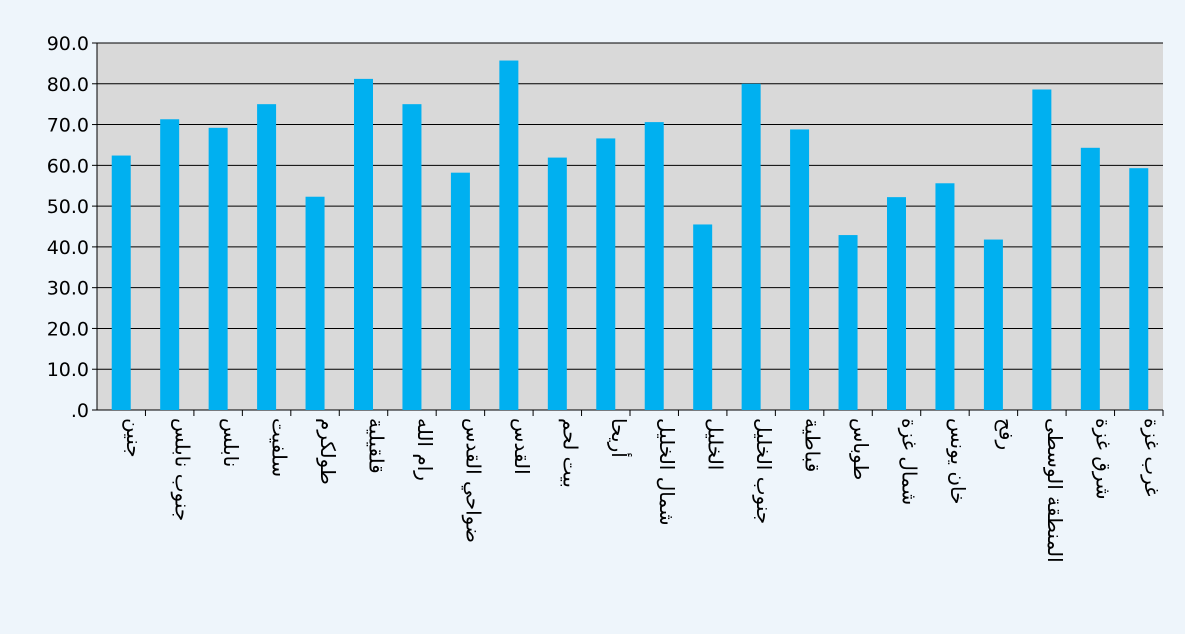 The width and height of the screenshot is (1185, 634). Describe the element at coordinates (425, 449) in the screenshot. I see `x-category-label: رام الله` at that location.